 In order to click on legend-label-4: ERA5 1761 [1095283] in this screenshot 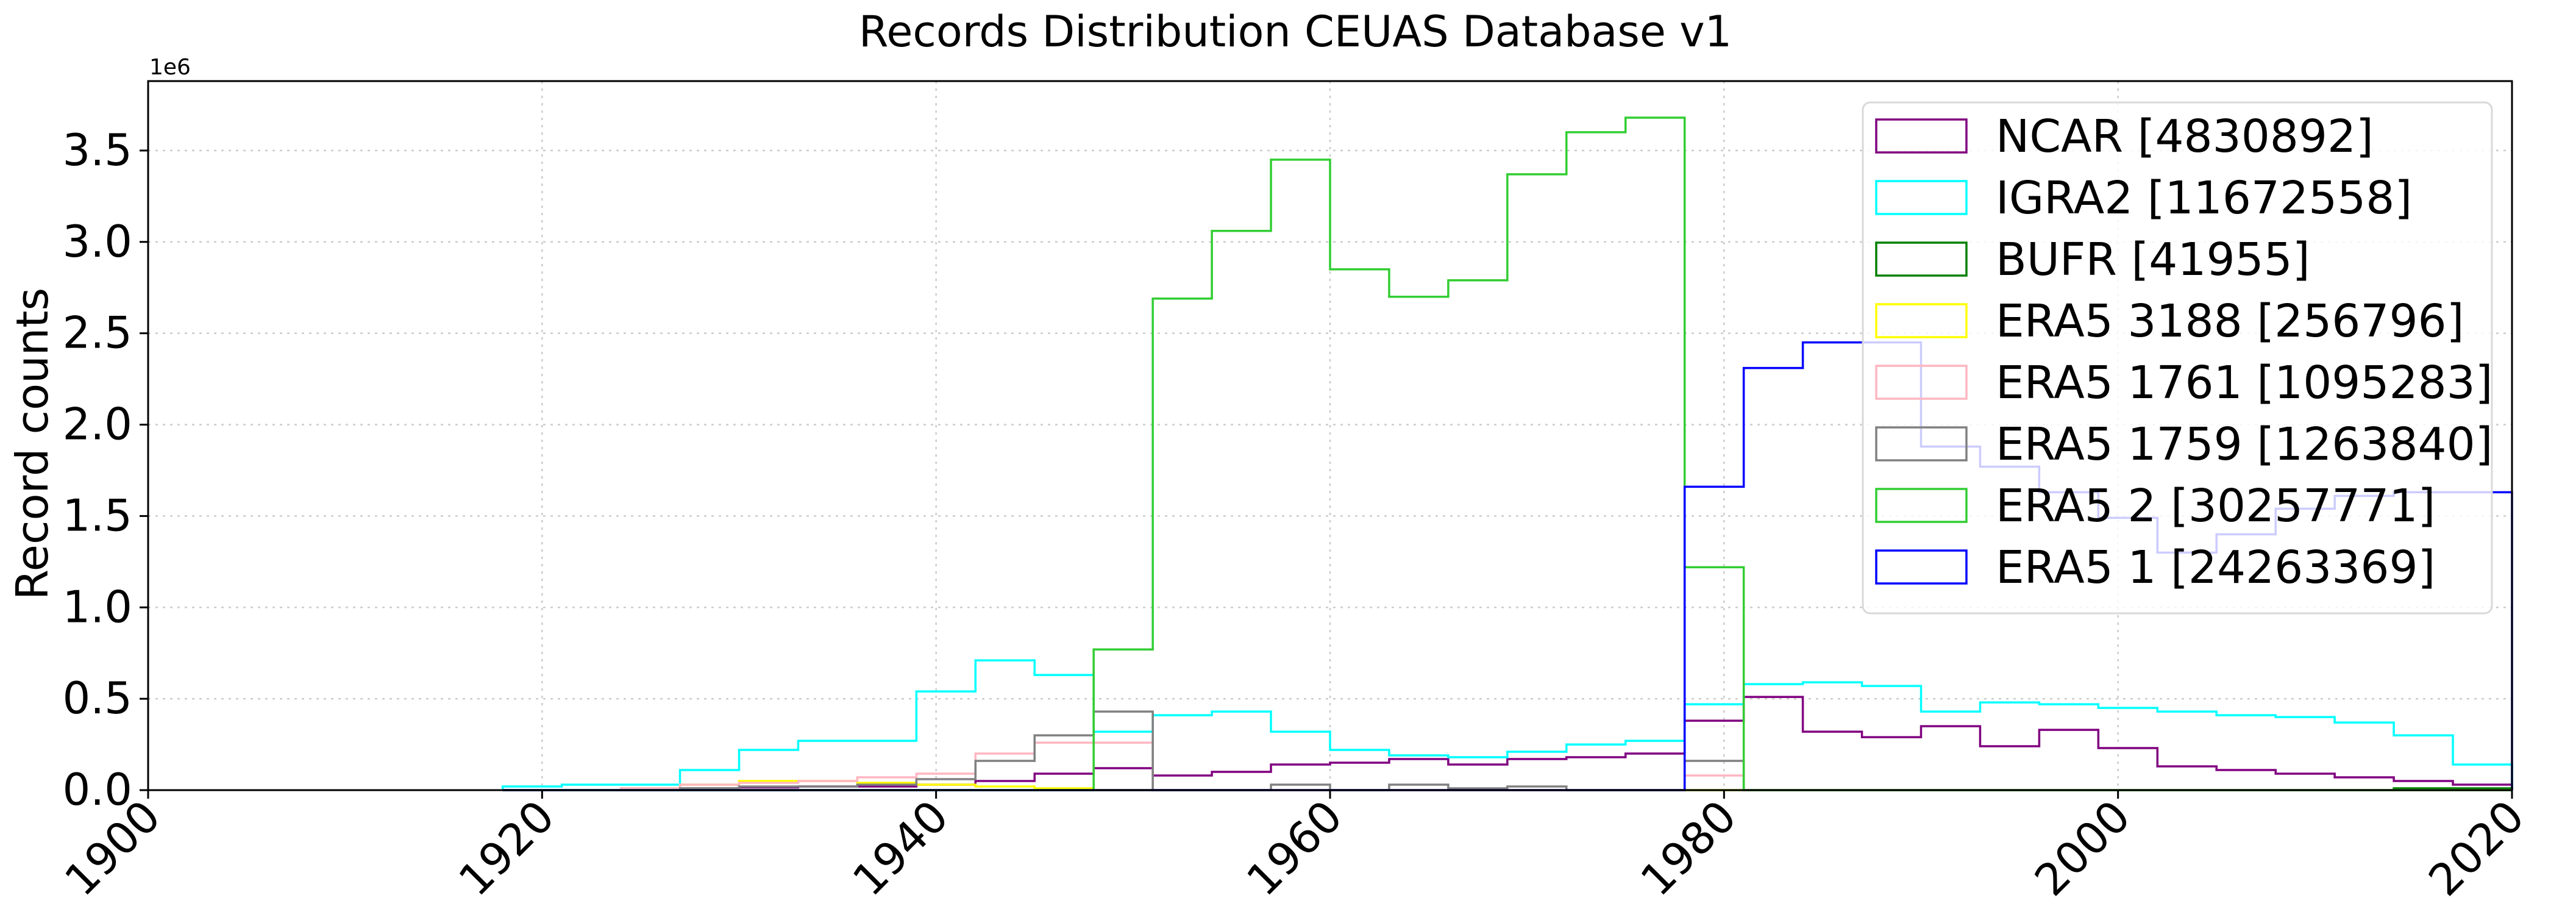, I will do `click(2244, 383)`.